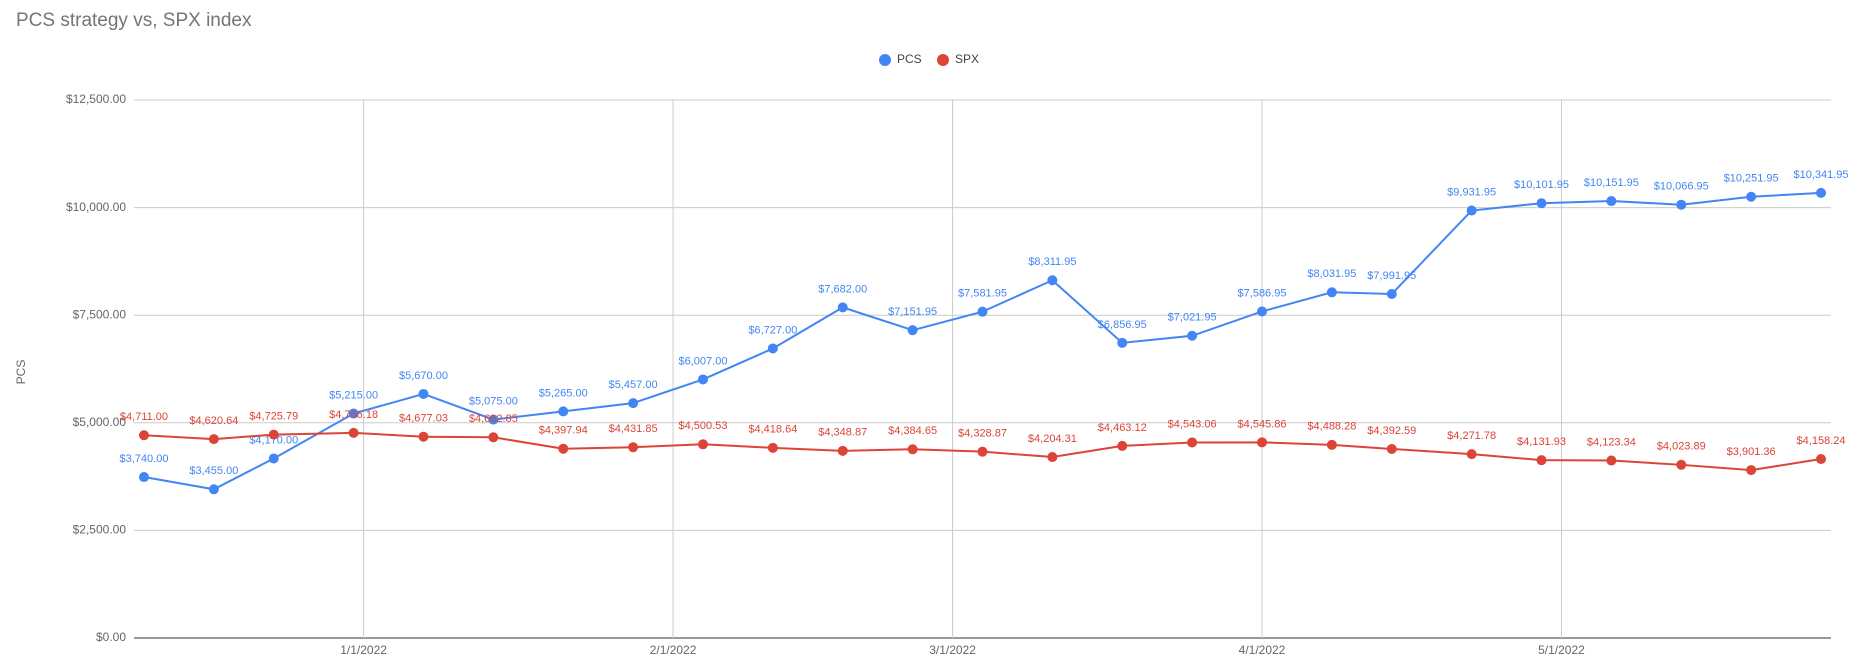  Describe the element at coordinates (982, 434) in the screenshot. I see `data-label: $4,328.87` at that location.